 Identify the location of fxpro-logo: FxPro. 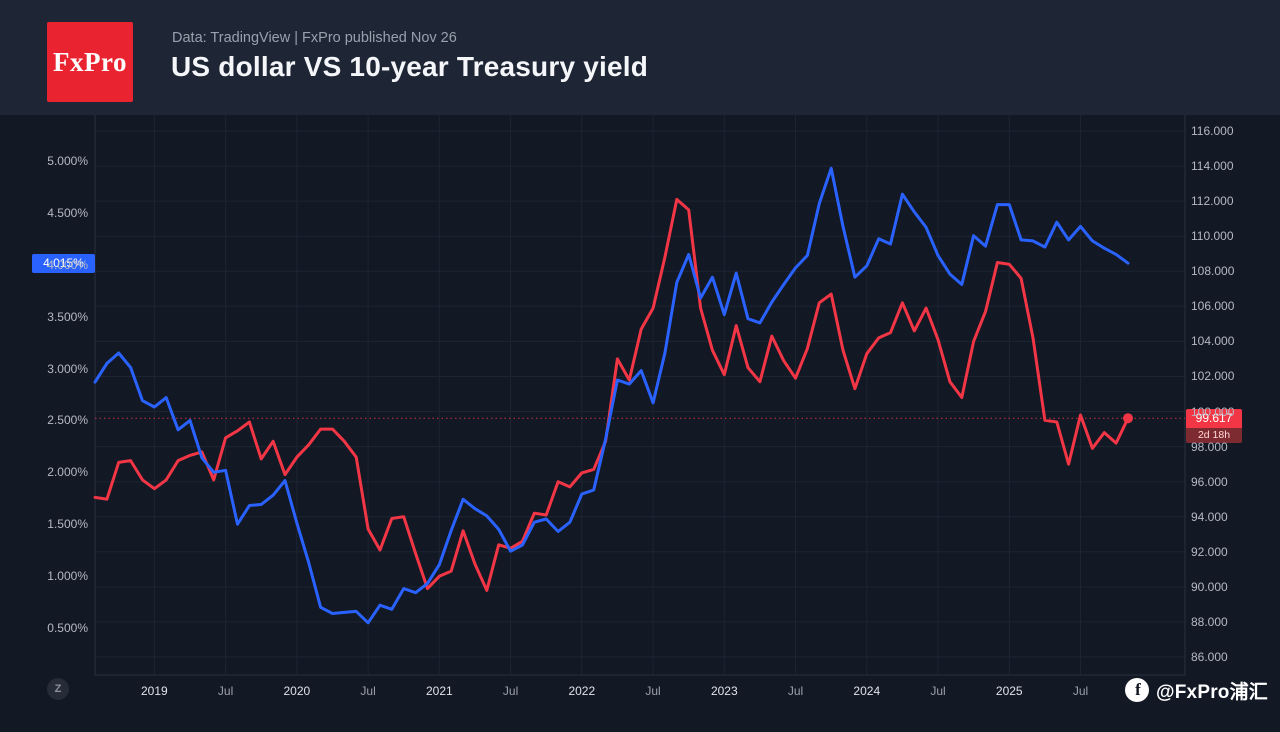
(90, 62).